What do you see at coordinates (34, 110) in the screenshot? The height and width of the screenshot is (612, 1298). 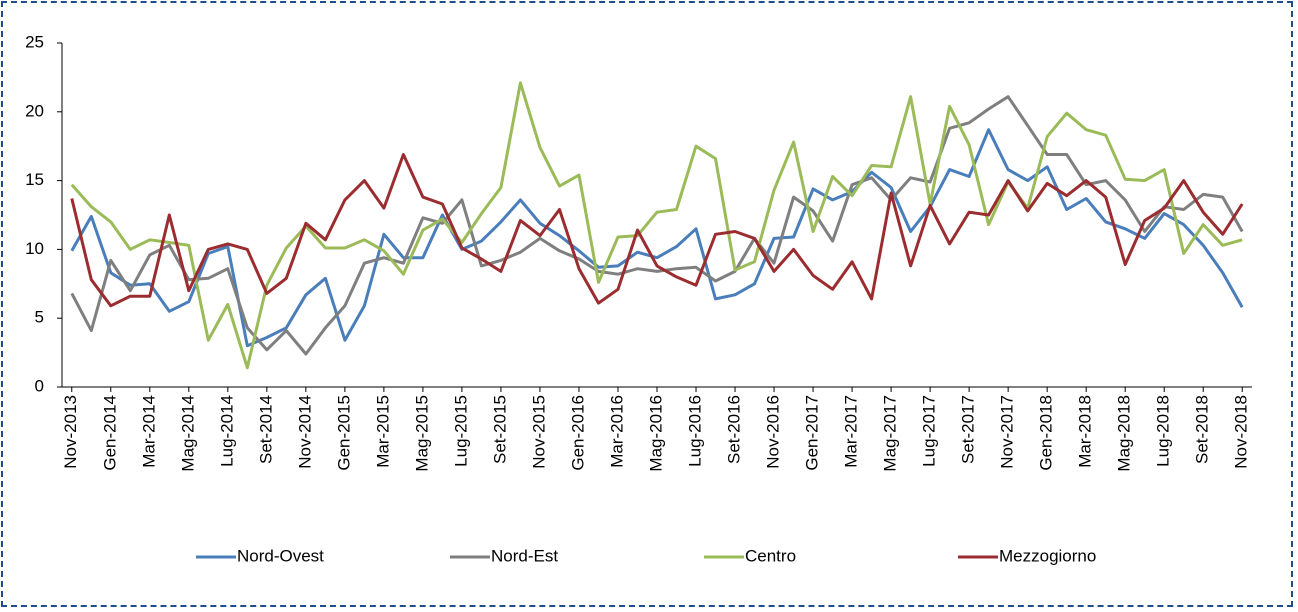 I see `y-tick-label: 20` at bounding box center [34, 110].